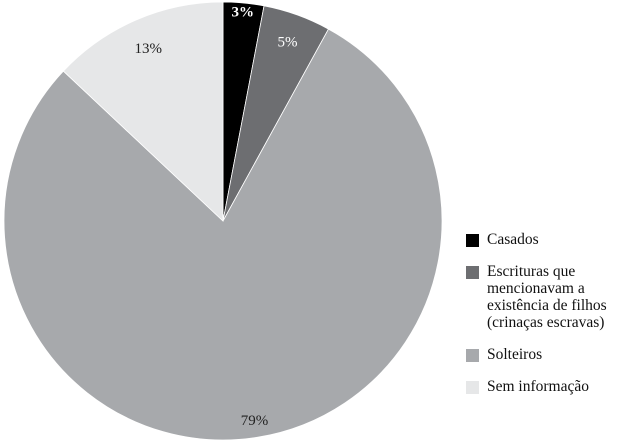  What do you see at coordinates (143, 111) in the screenshot?
I see `pie-slice-sem-informacao` at bounding box center [143, 111].